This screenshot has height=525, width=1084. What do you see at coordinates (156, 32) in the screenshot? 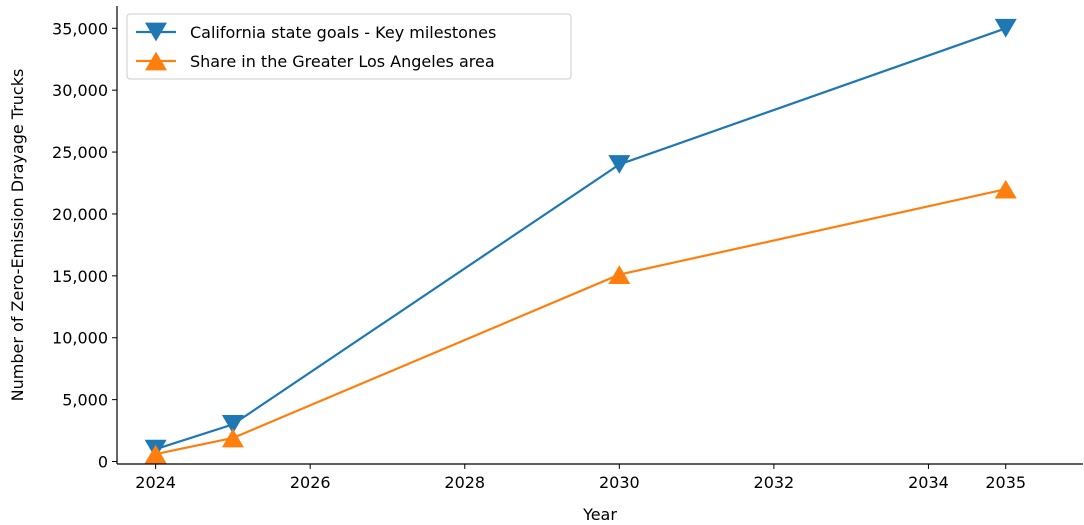
I see `legend-marker-california` at bounding box center [156, 32].